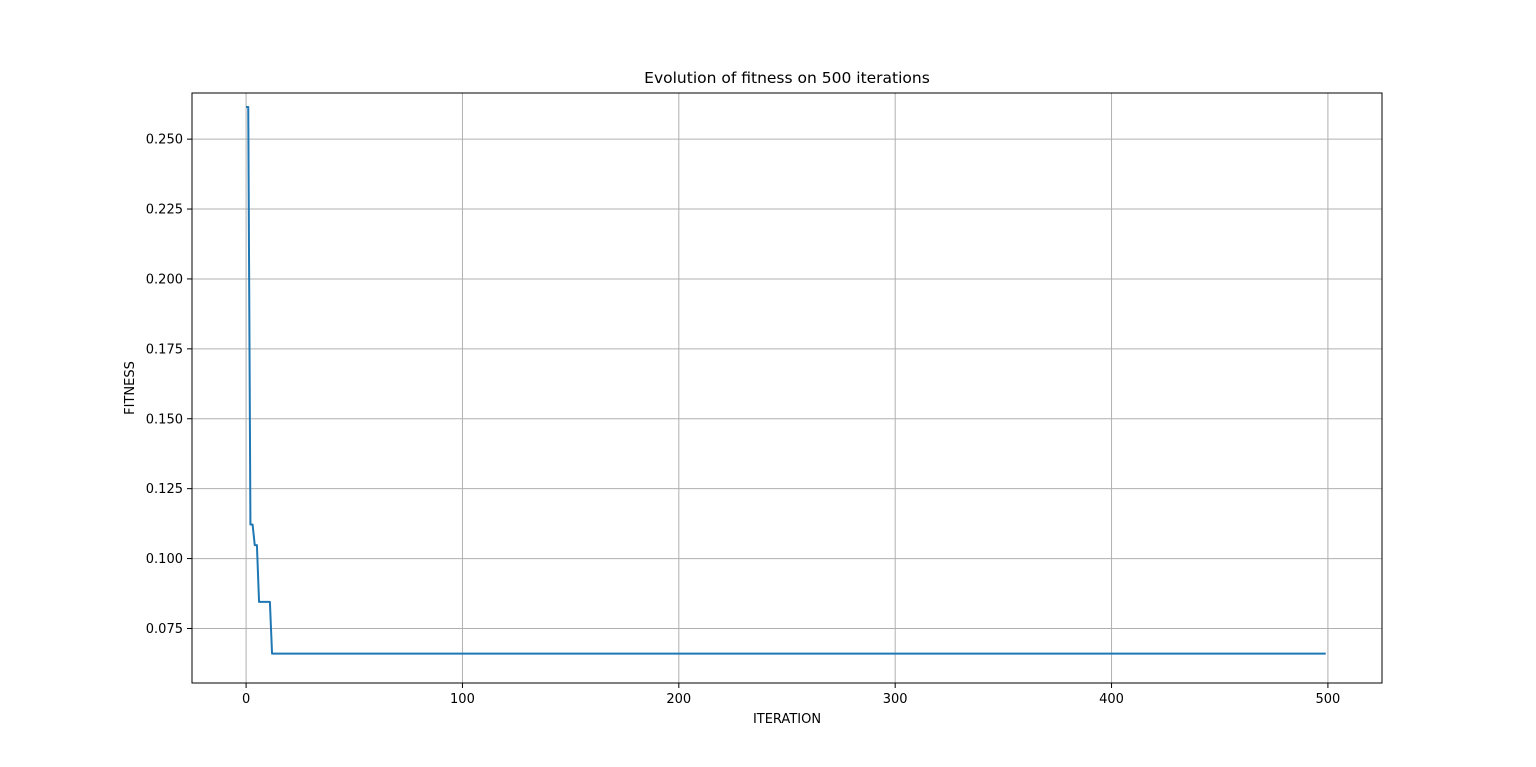  I want to click on y-axis-label: FITNESS, so click(130, 388).